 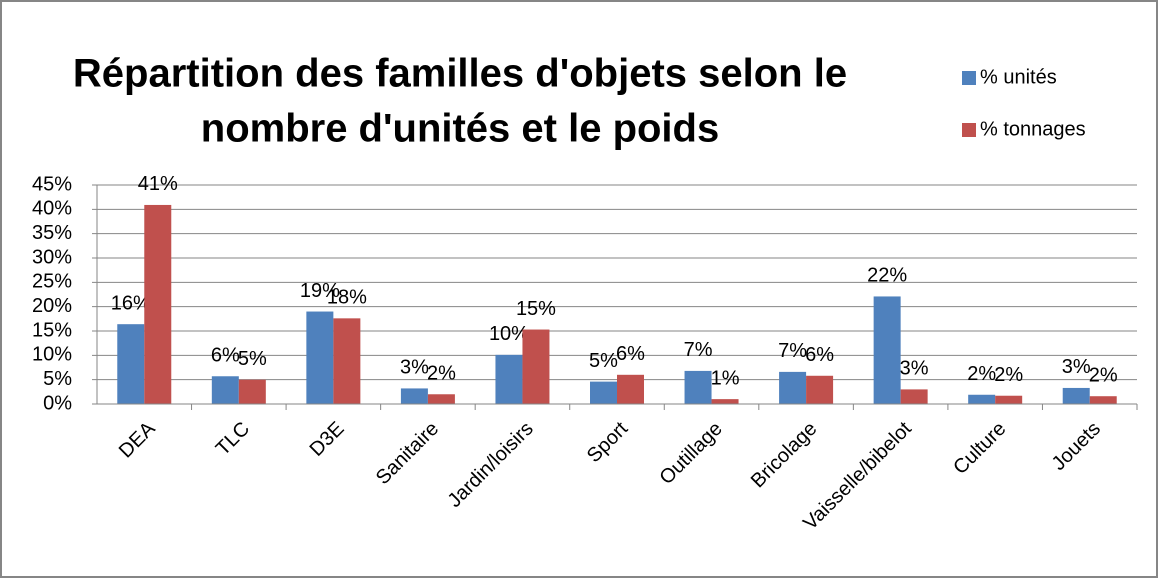 What do you see at coordinates (57, 403) in the screenshot?
I see `y-tick-label: 0%` at bounding box center [57, 403].